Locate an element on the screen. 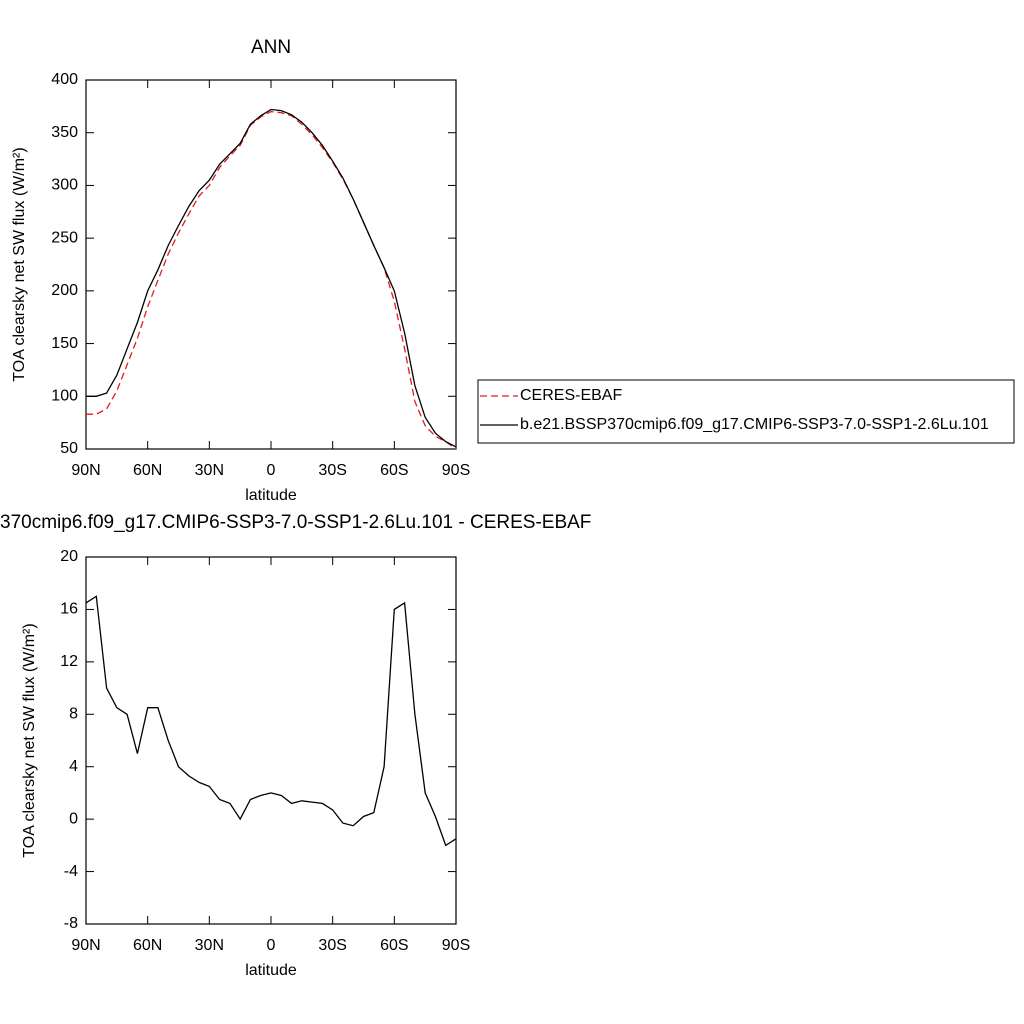  y-tick-label: 0 is located at coordinates (73, 818).